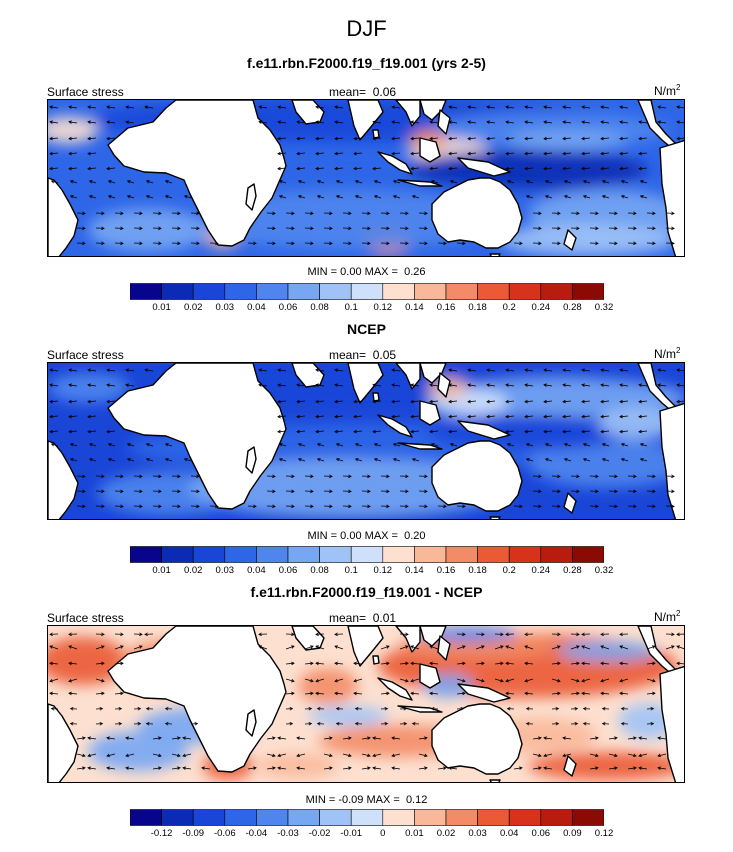 The image size is (733, 852). Describe the element at coordinates (161, 307) in the screenshot. I see `colorbar-tick-label: 0.01` at that location.